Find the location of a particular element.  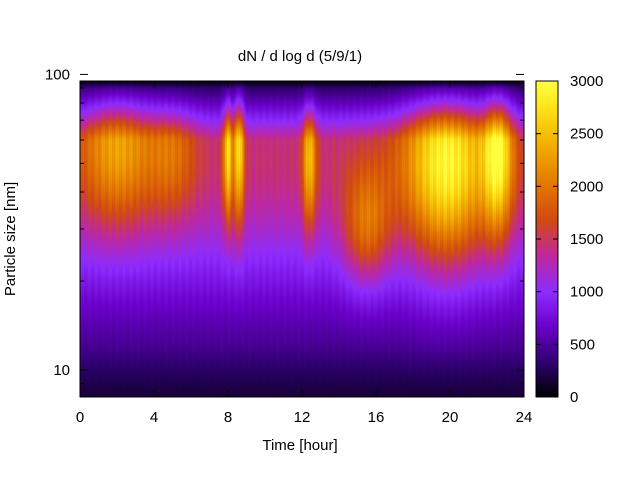

x-axis-label: Time [hour] is located at coordinates (299, 445).